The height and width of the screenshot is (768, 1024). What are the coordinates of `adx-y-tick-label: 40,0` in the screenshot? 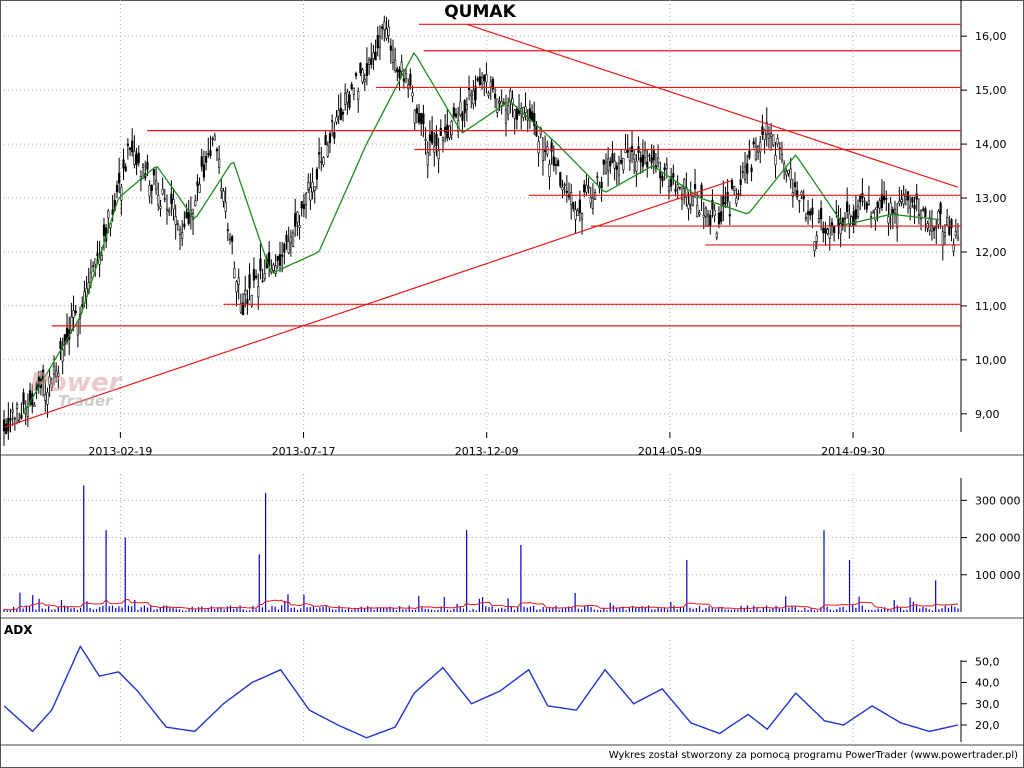 It's located at (987, 683).